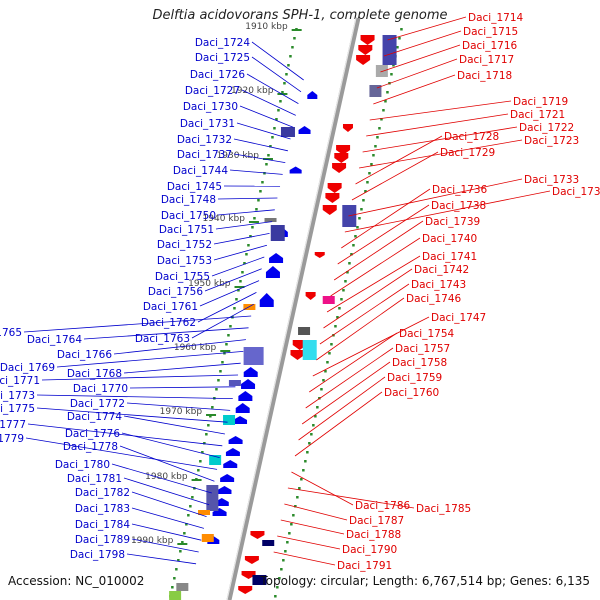 This screenshot has width=600, height=600. I want to click on ruler-label: 1930 kbp, so click(238, 156).